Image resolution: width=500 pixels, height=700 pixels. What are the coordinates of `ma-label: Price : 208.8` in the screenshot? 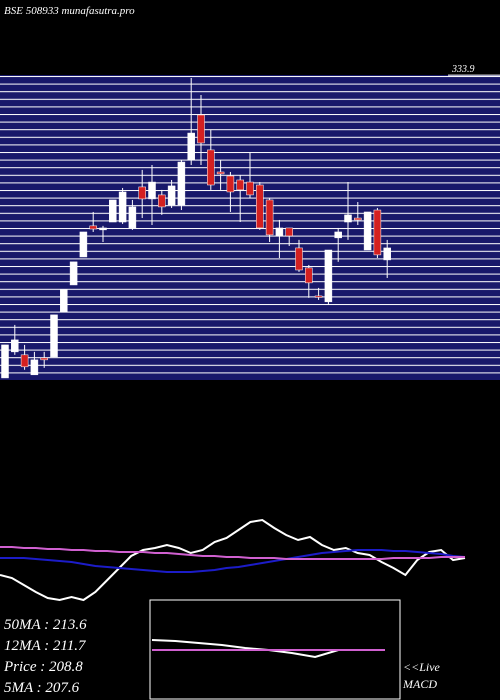 It's located at (43, 667).